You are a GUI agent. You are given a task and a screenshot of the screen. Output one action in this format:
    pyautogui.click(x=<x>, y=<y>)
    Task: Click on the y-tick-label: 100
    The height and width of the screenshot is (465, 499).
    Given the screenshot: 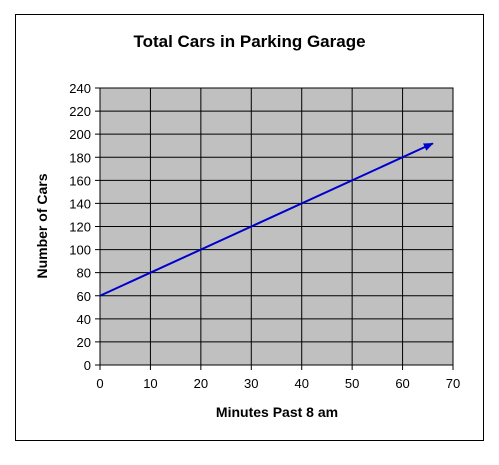 What is the action you would take?
    pyautogui.click(x=80, y=250)
    